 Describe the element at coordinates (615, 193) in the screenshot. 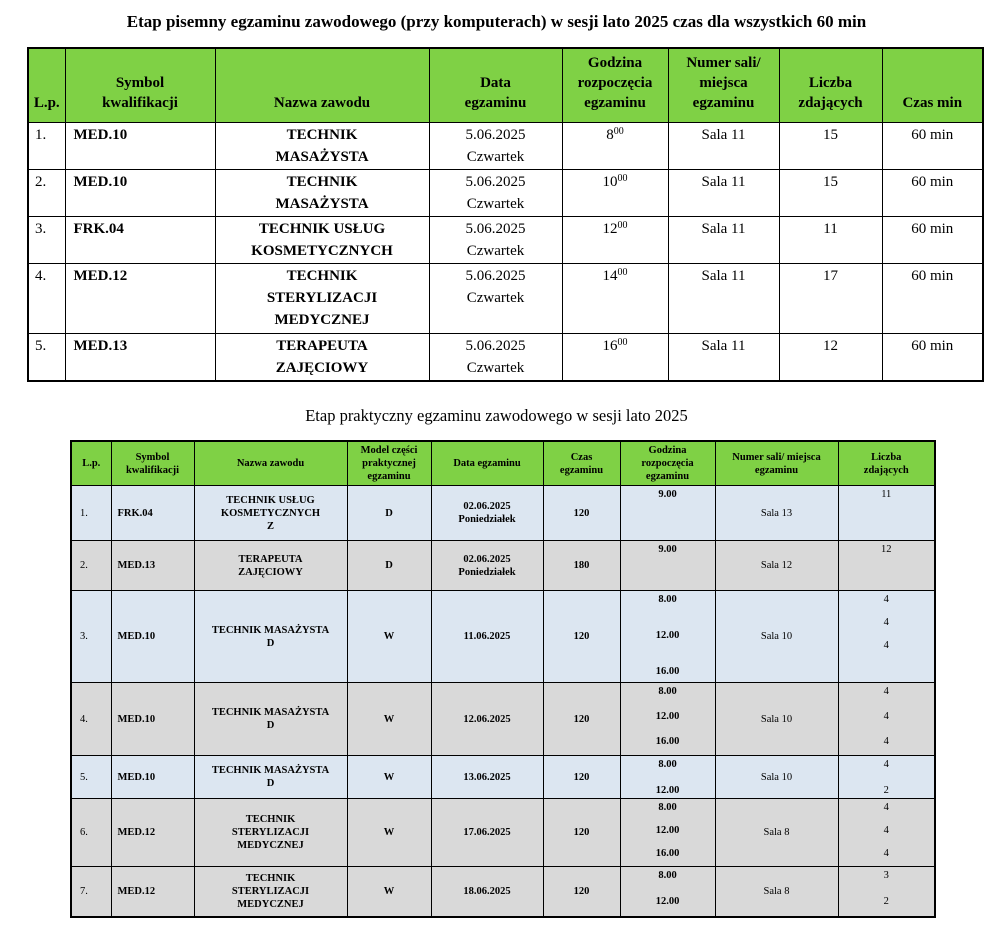

I see `cell-time: 1000` at that location.